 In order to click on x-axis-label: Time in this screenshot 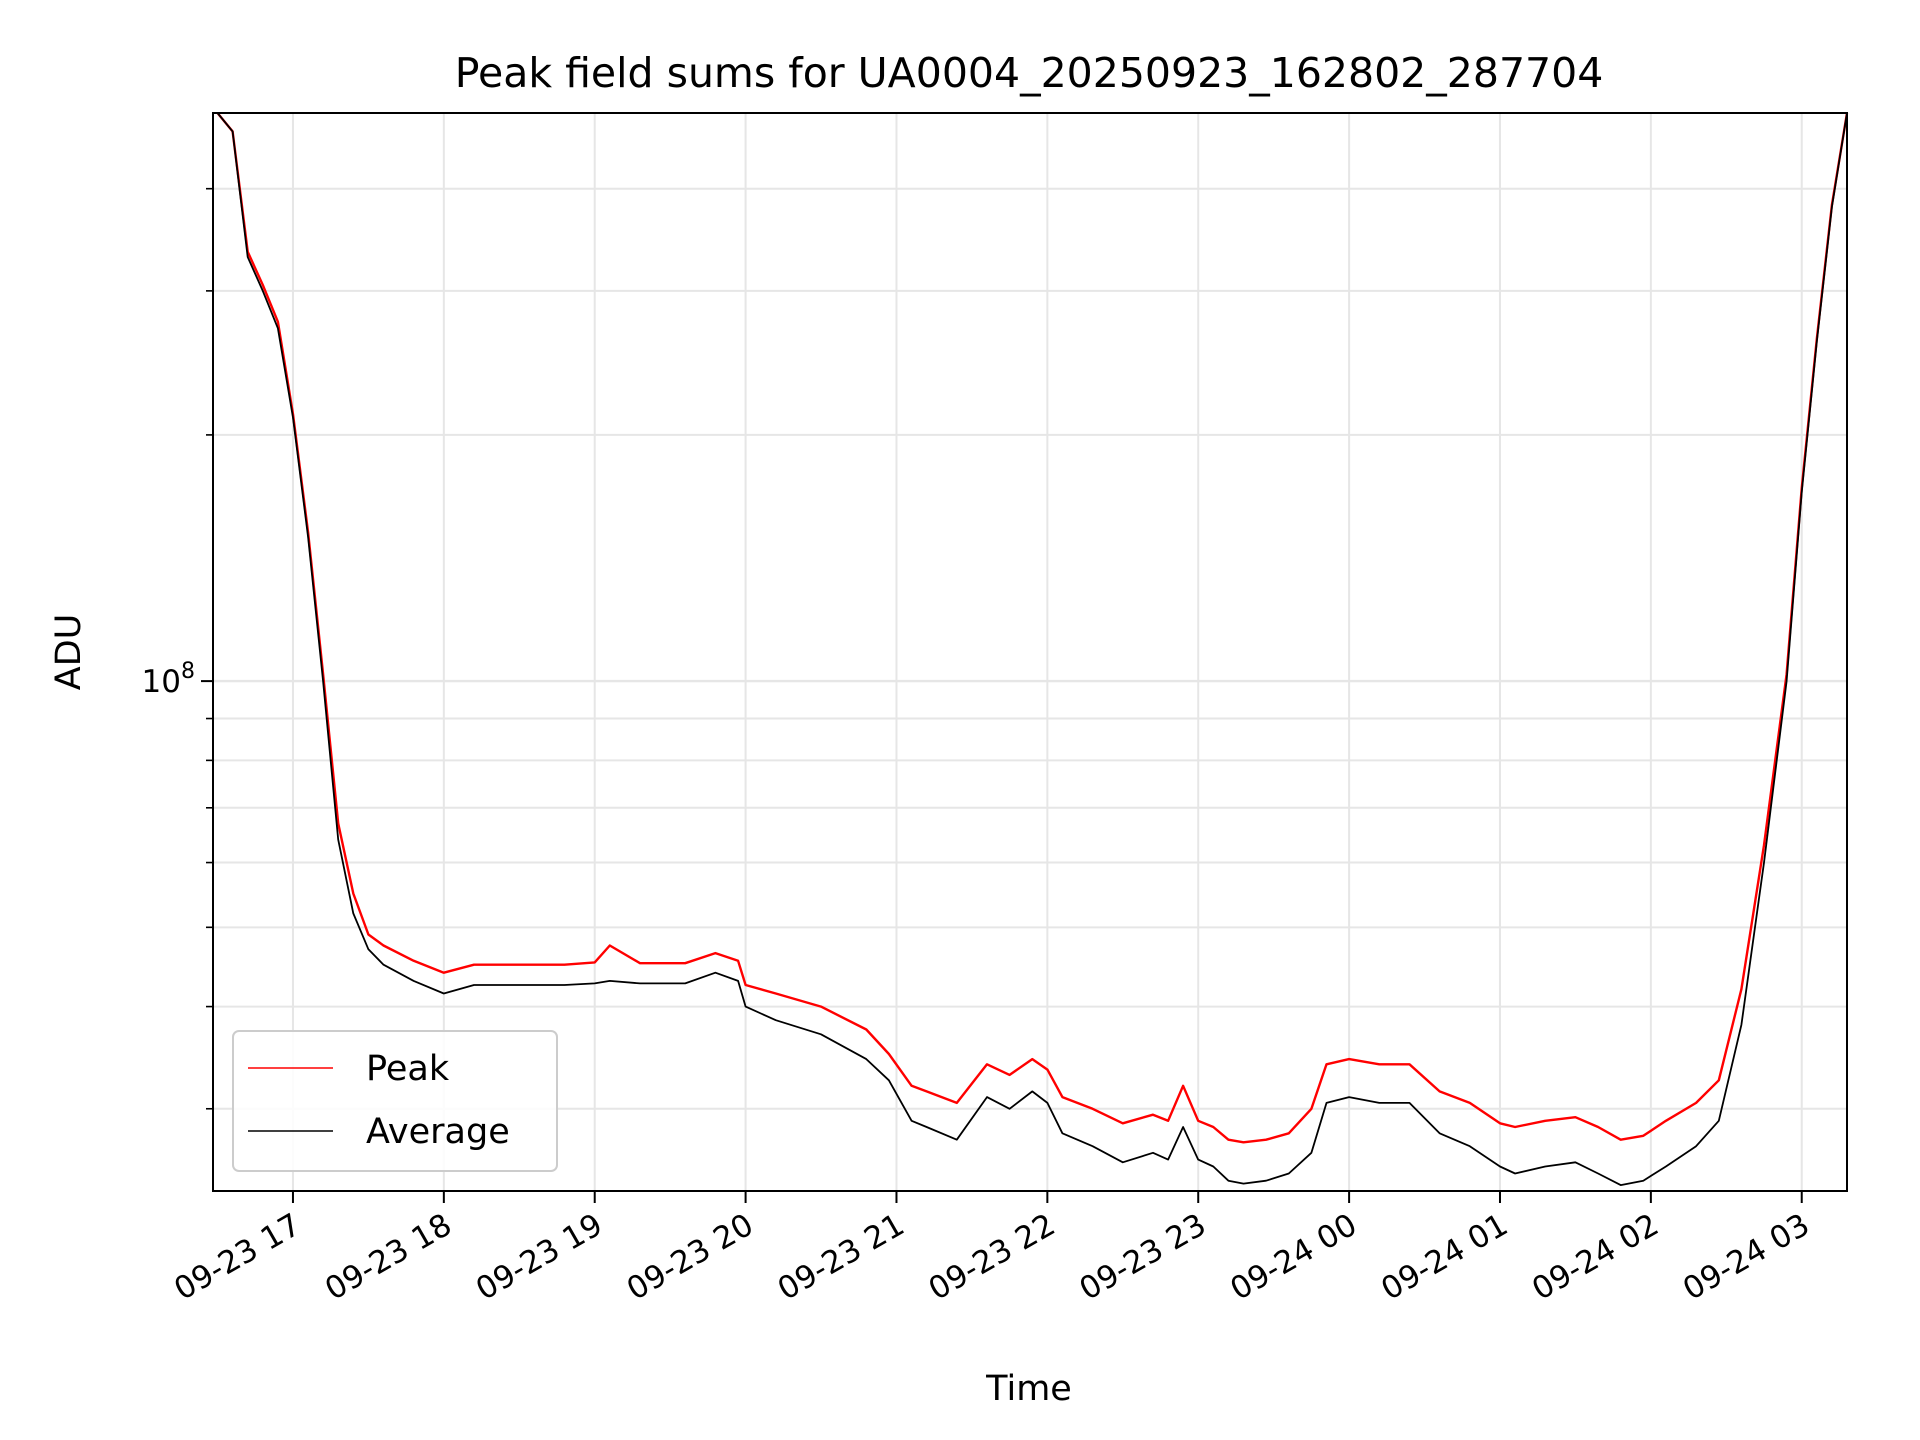, I will do `click(1028, 1389)`.